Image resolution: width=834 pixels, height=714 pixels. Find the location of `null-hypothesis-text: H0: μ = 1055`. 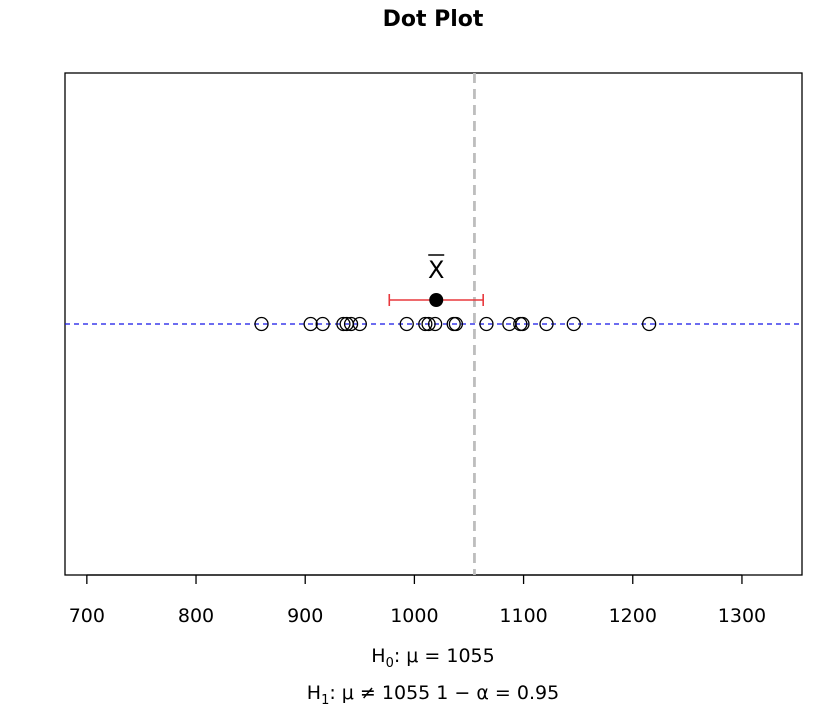

null-hypothesis-text: H0: μ = 1055 is located at coordinates (432, 658).